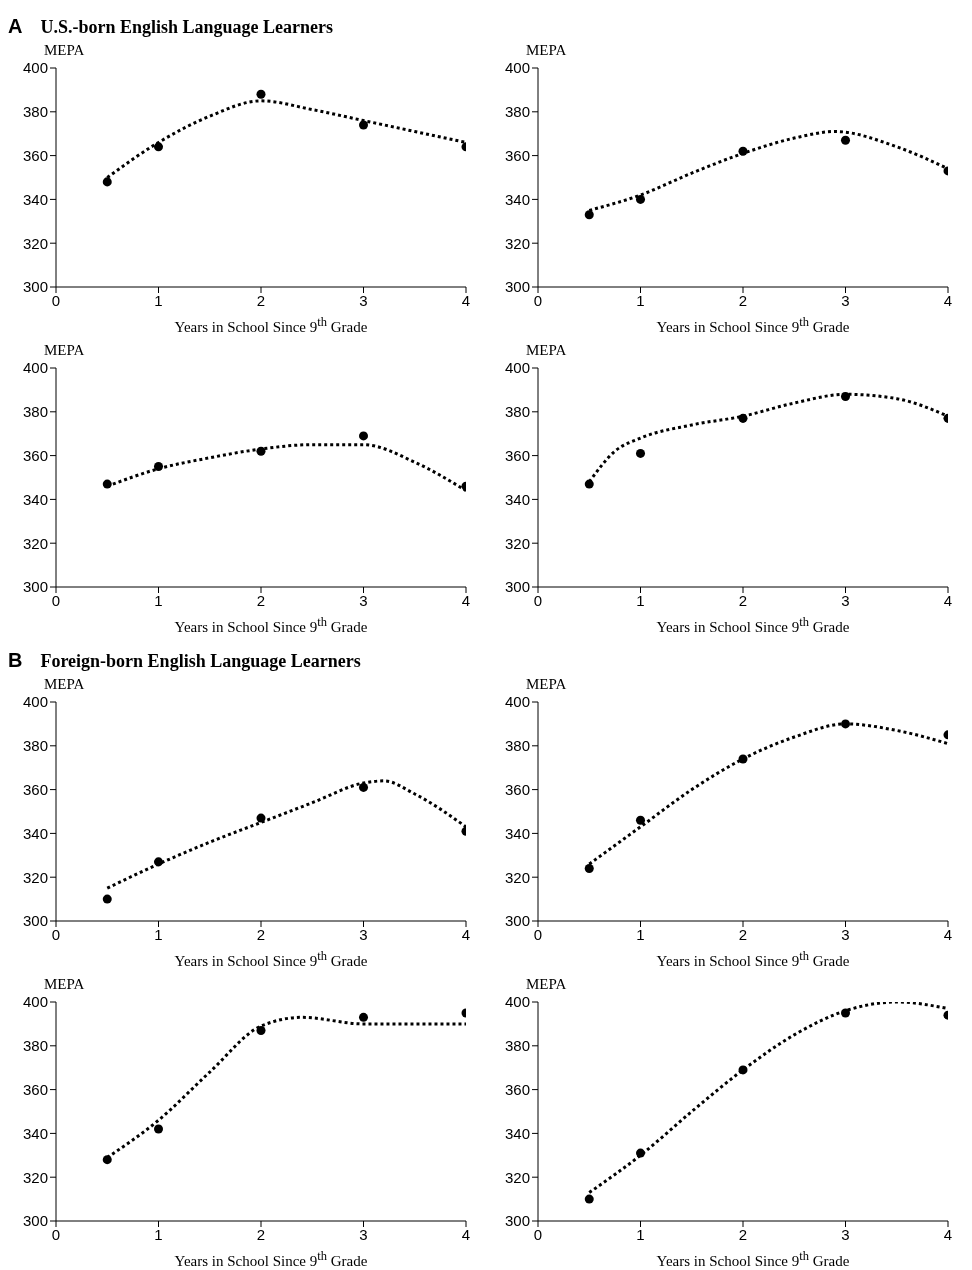 The image size is (972, 1270). I want to click on text: B, so click(15, 660).